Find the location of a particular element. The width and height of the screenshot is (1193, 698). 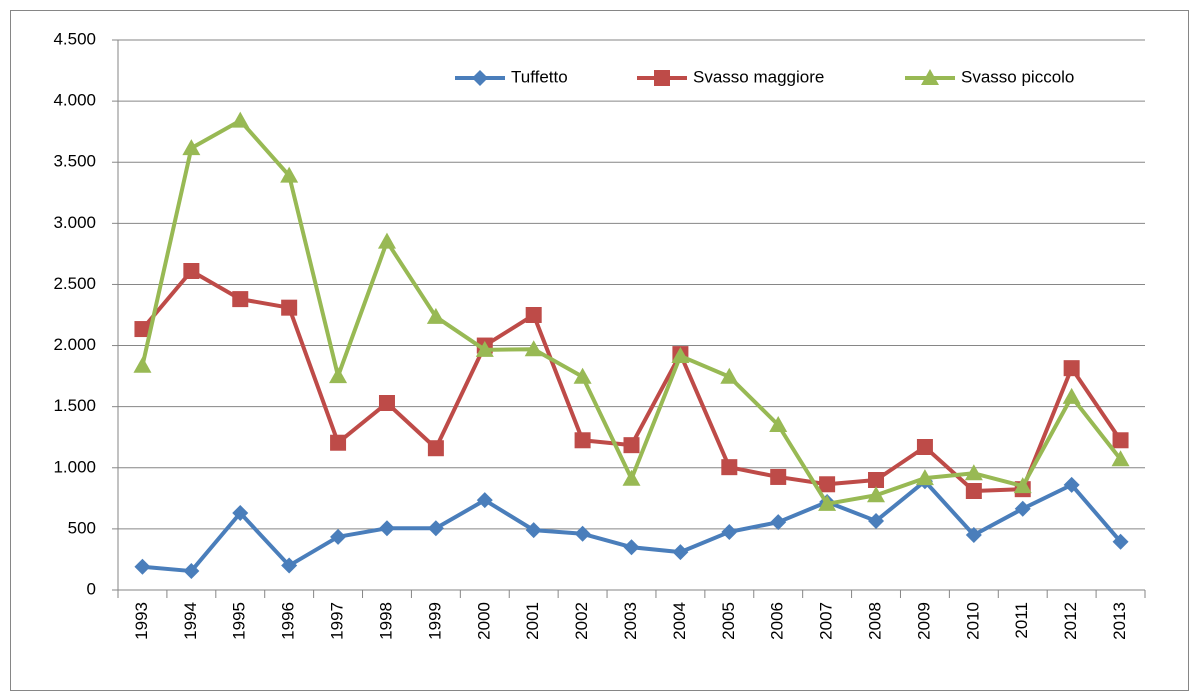

y-tick-label: 3.000 is located at coordinates (74, 222).